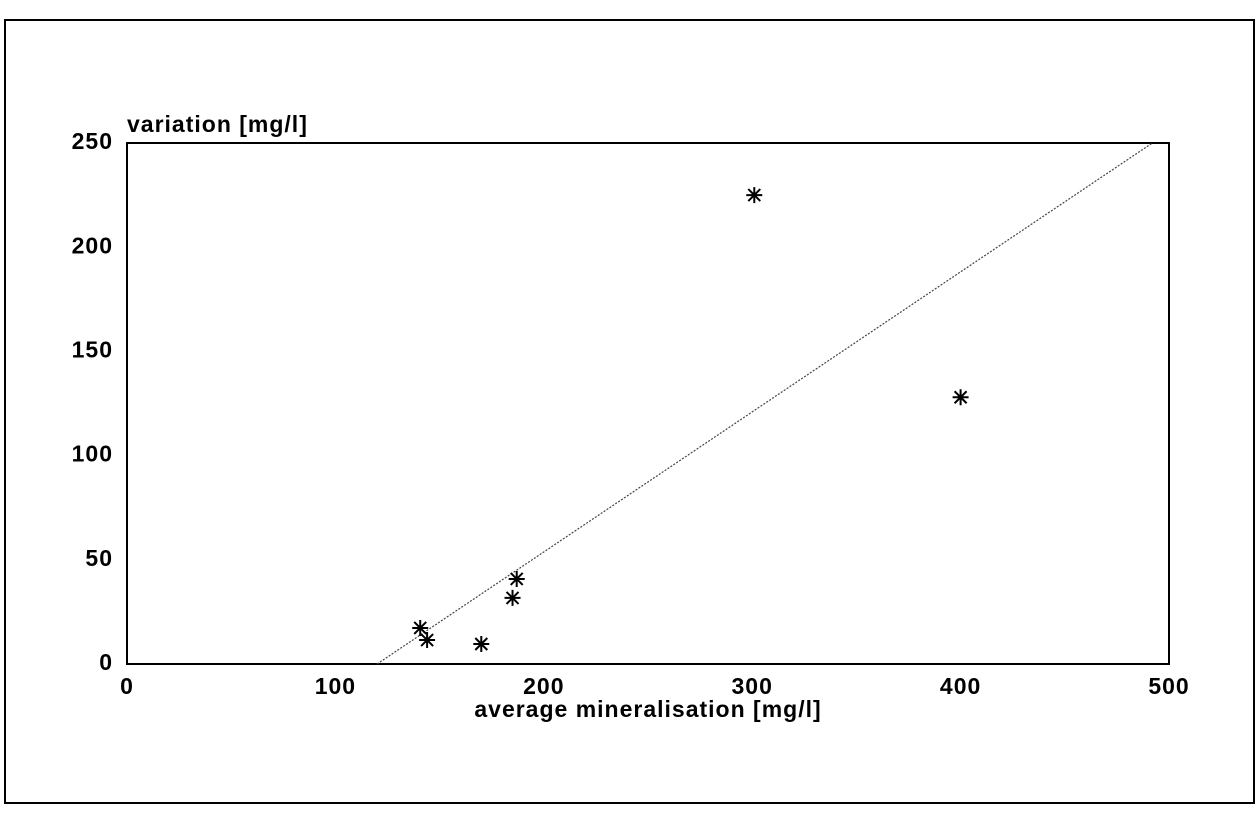 This screenshot has height=813, width=1258. Describe the element at coordinates (543, 686) in the screenshot. I see `x-tick-label: 200` at that location.